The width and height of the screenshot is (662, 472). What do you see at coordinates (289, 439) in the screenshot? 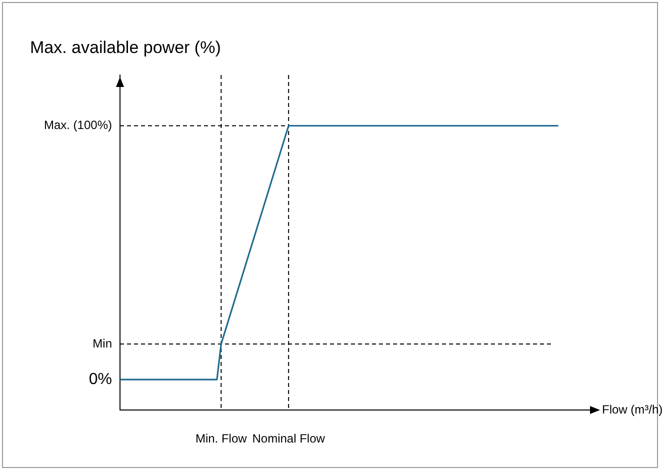
I see `x-tick-label: Nominal Flow` at bounding box center [289, 439].